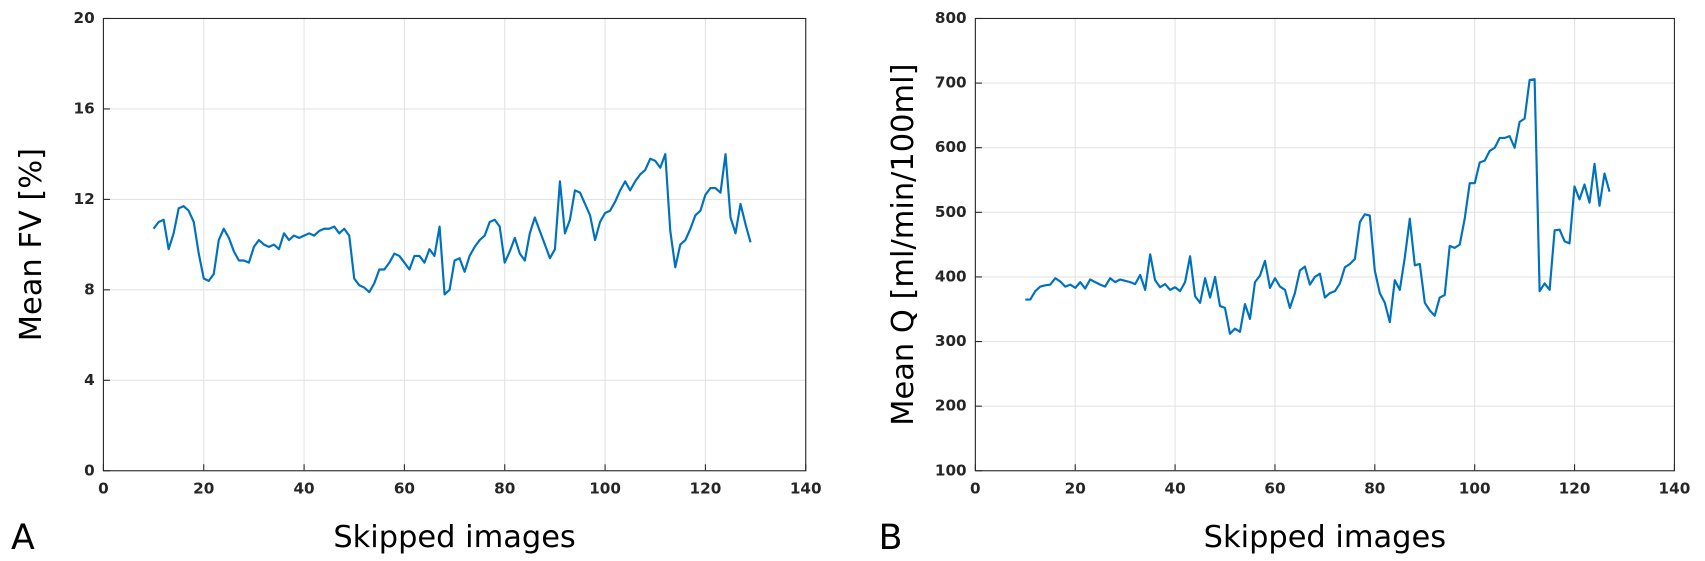 The image size is (1705, 561). What do you see at coordinates (84, 108) in the screenshot?
I see `y-tick-label: 16` at bounding box center [84, 108].